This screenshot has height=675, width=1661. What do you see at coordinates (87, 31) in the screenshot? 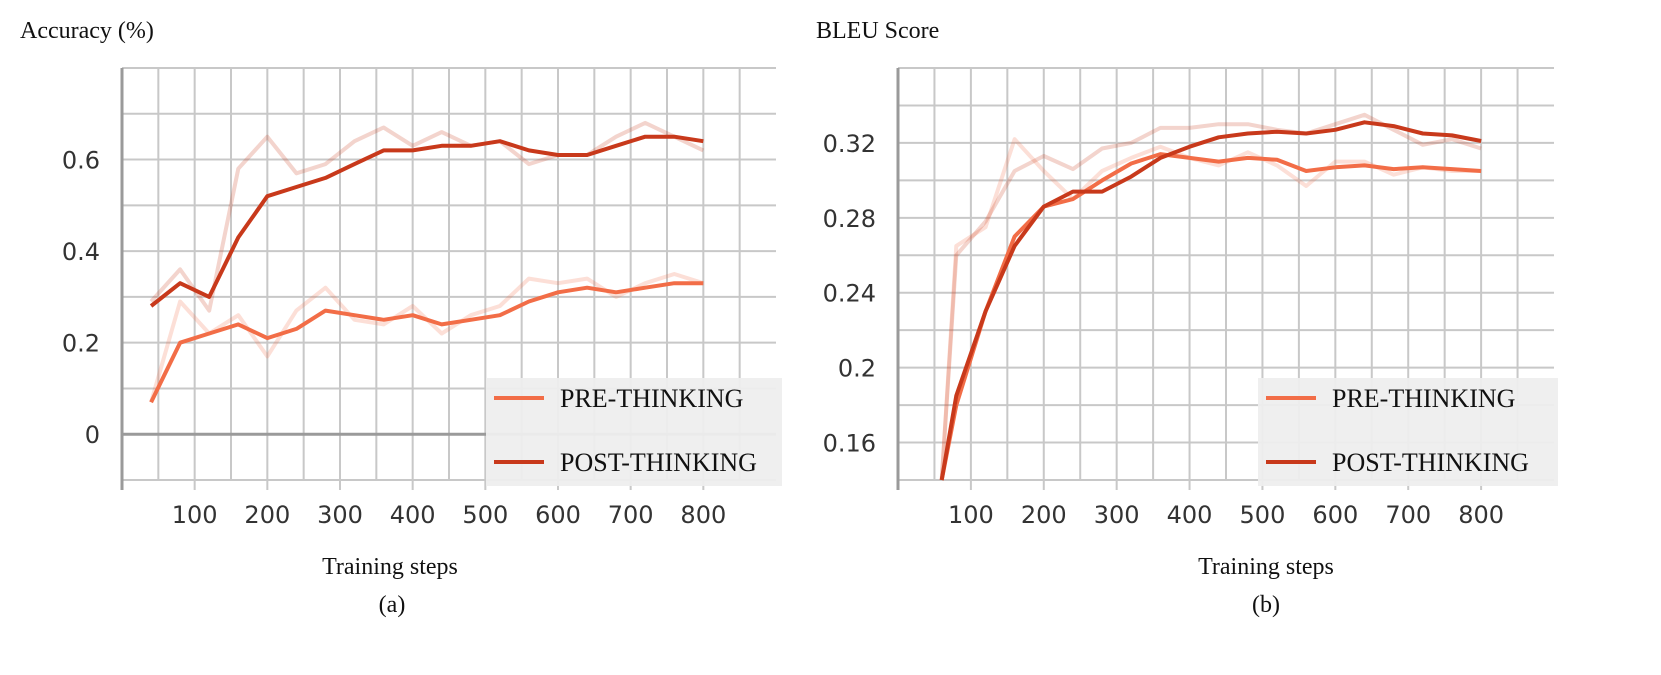
I see `y-axis-title: Accuracy (%)` at bounding box center [87, 31].